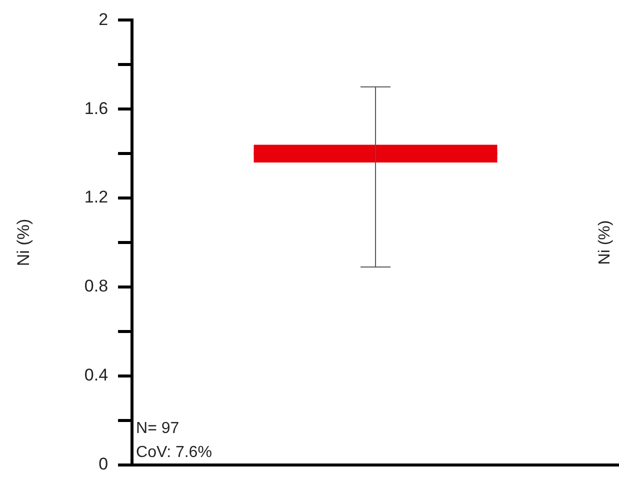 The height and width of the screenshot is (485, 619). I want to click on annotation: N= 97, so click(158, 428).